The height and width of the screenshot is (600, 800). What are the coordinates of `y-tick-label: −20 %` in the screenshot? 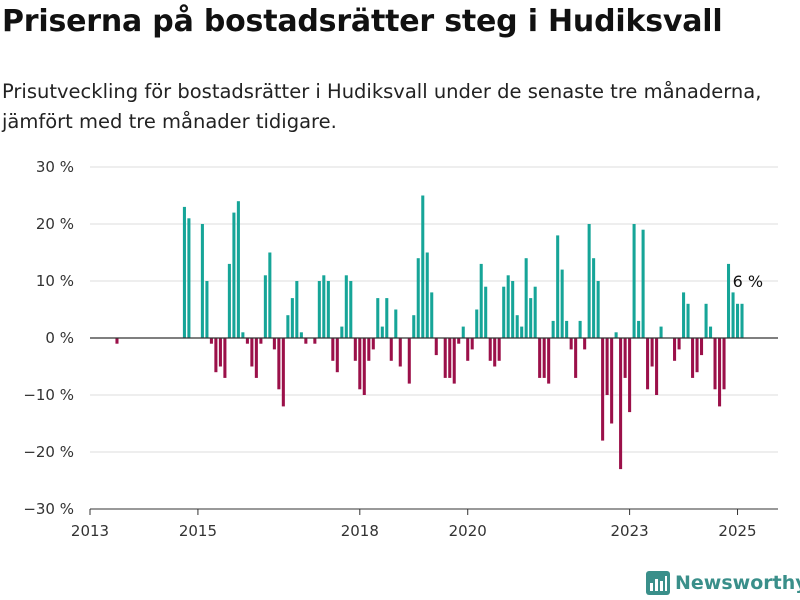 It's located at (48, 452).